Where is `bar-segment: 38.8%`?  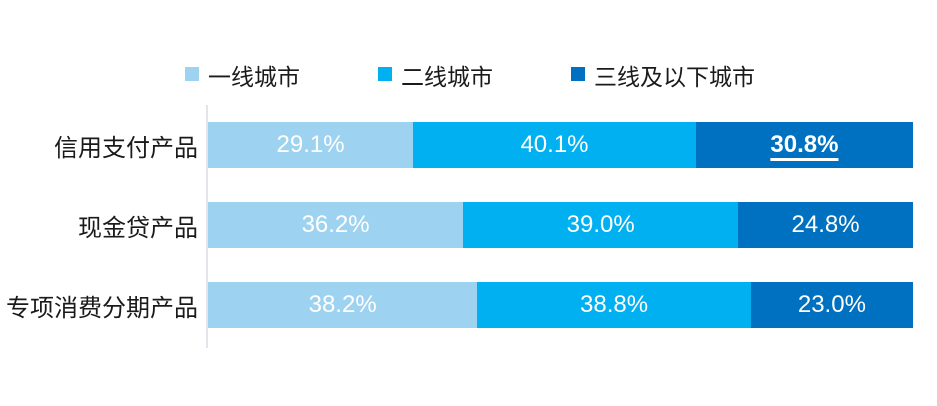 bar-segment: 38.8% is located at coordinates (614, 305).